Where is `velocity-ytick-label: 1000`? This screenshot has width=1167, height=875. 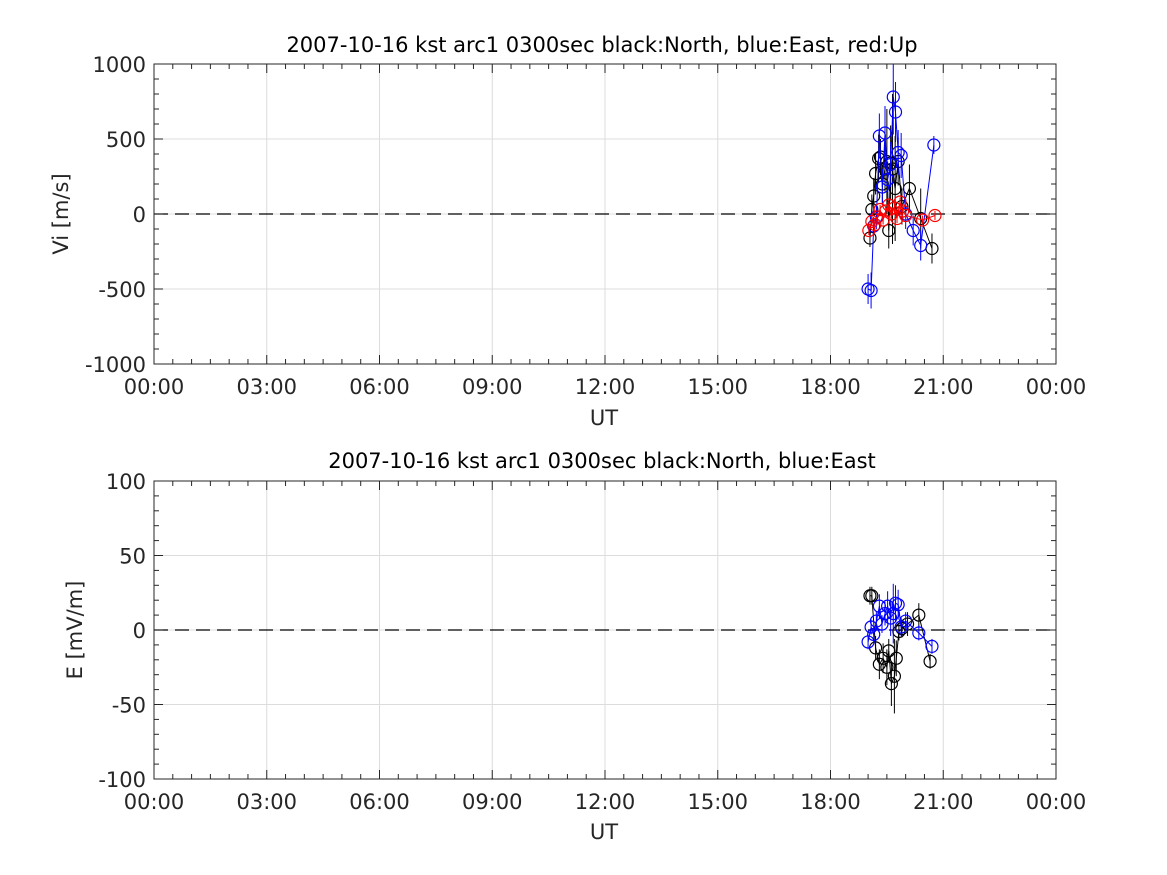
velocity-ytick-label: 1000 is located at coordinates (119, 65).